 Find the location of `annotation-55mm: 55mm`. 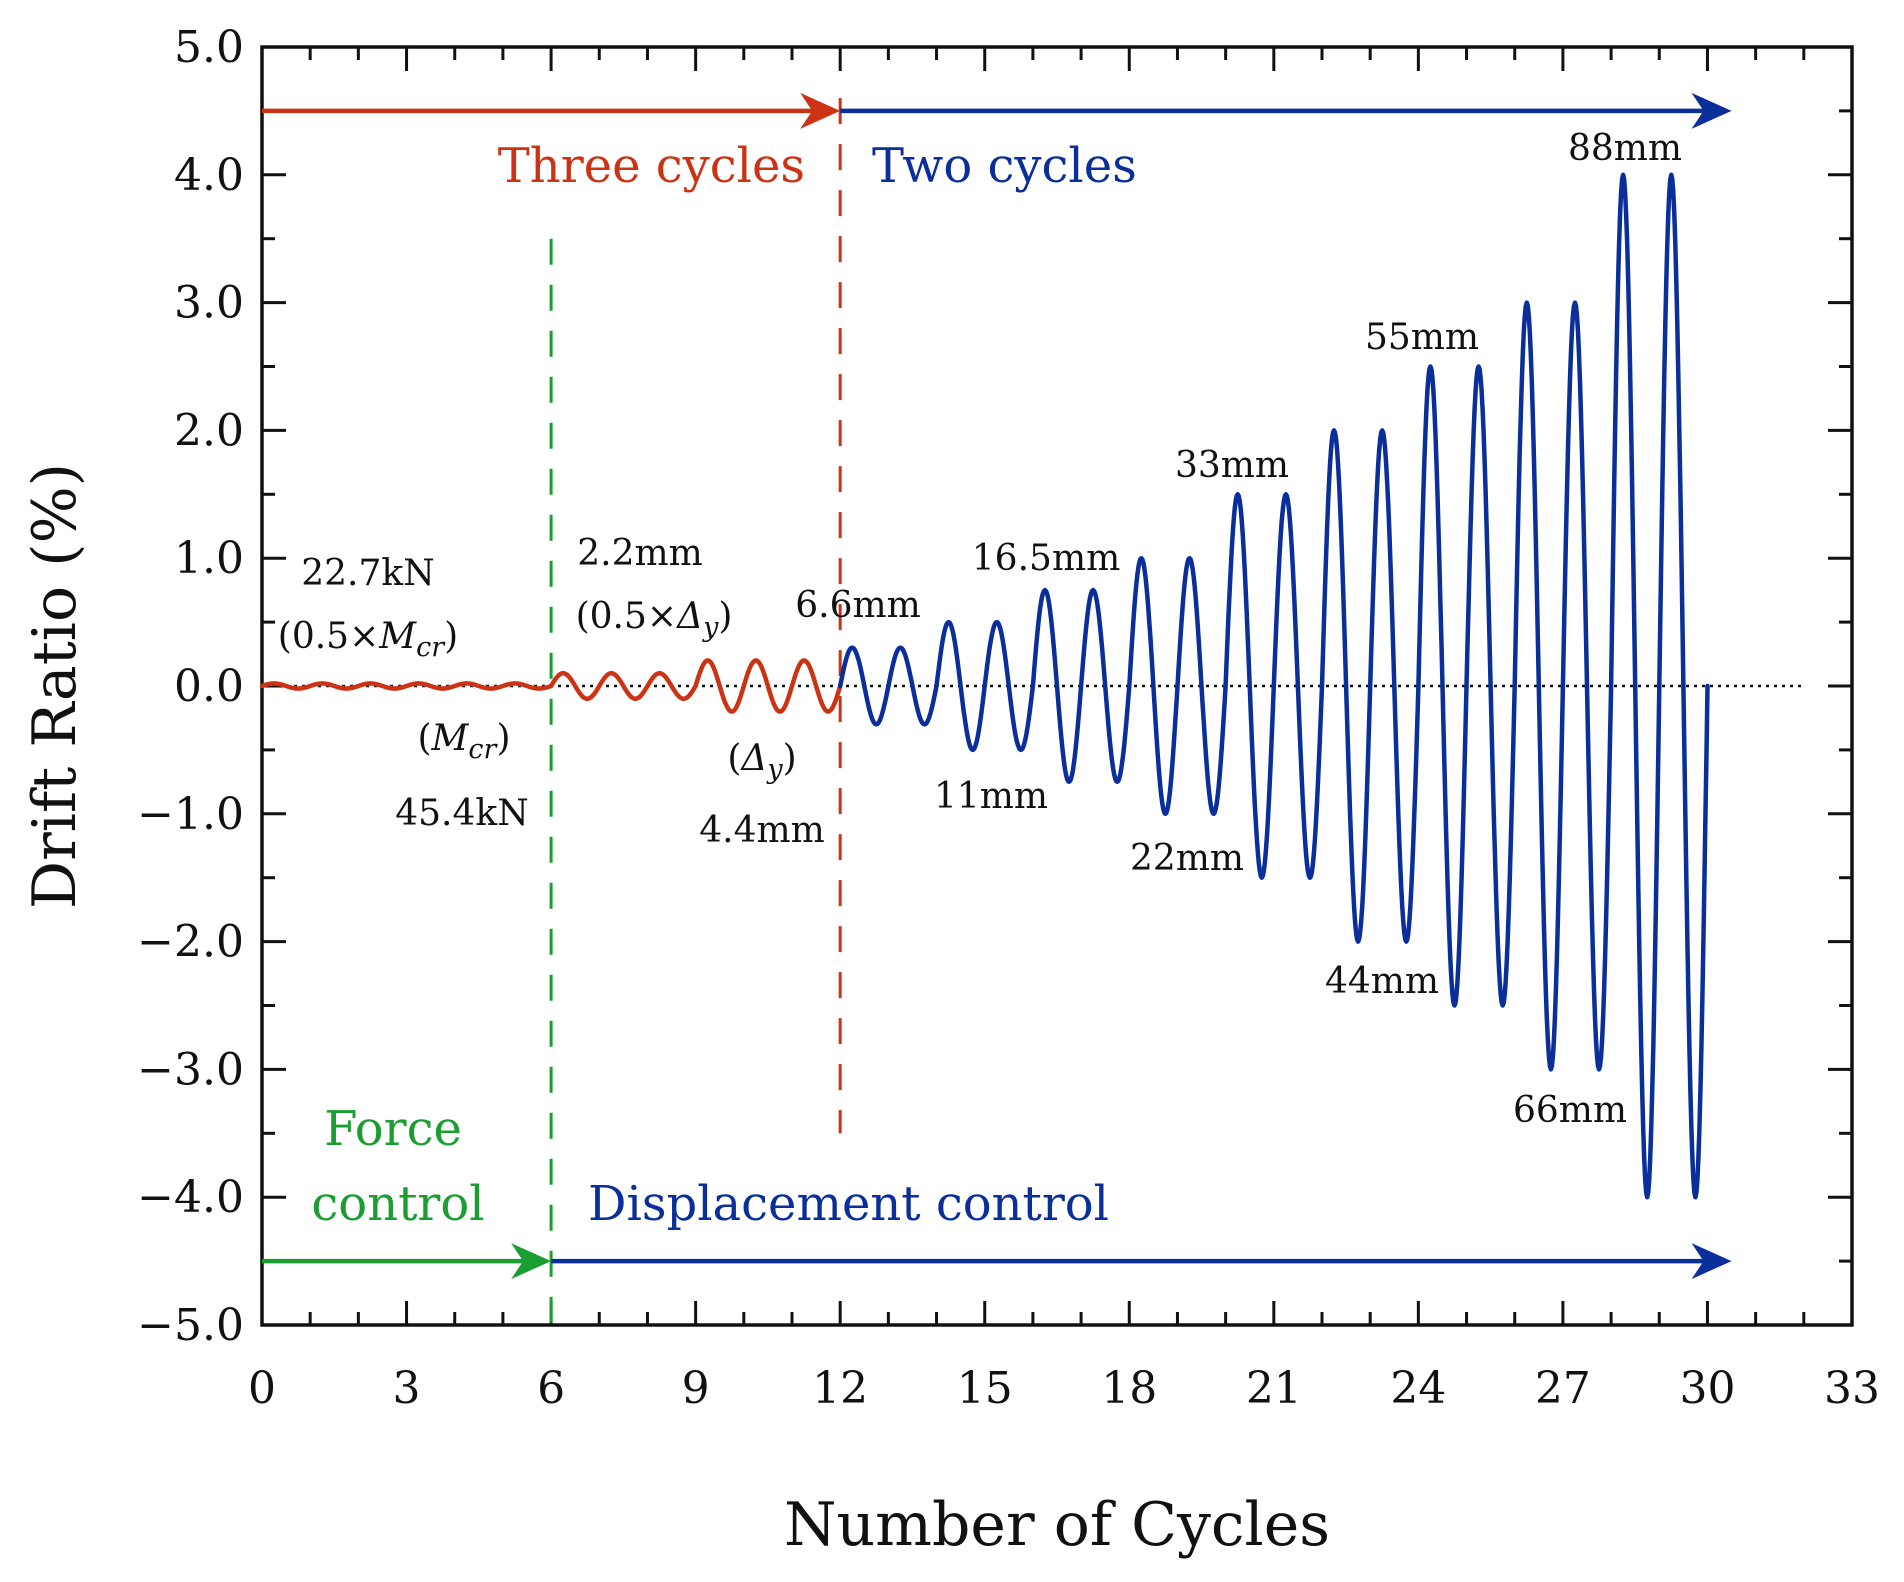

annotation-55mm: 55mm is located at coordinates (1422, 337).